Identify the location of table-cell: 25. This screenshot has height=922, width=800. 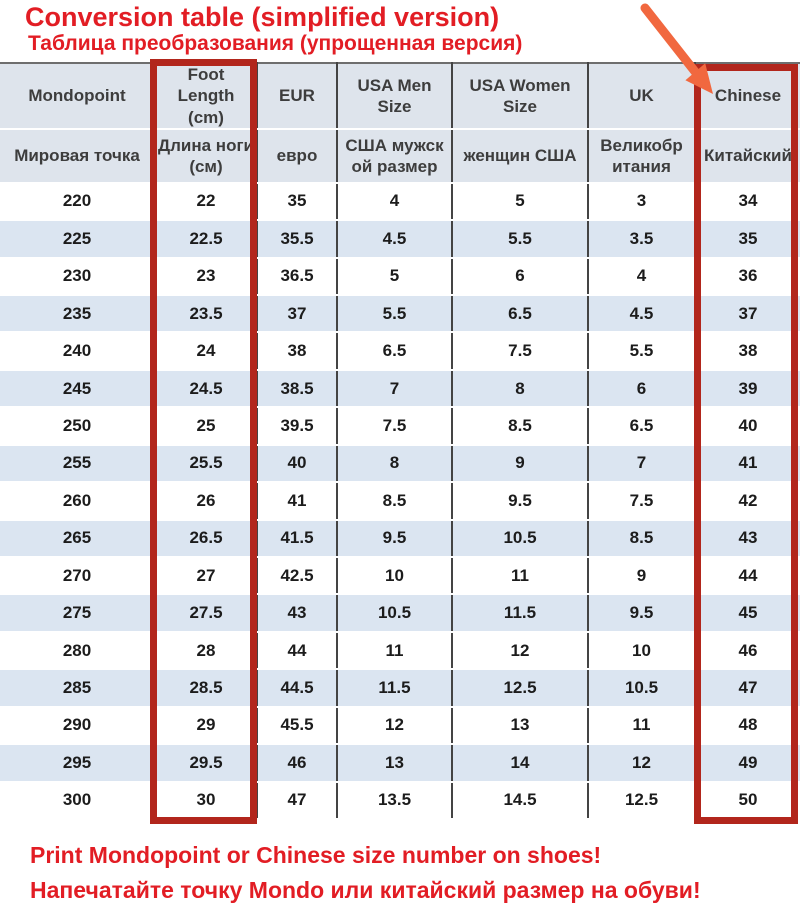
(205, 426).